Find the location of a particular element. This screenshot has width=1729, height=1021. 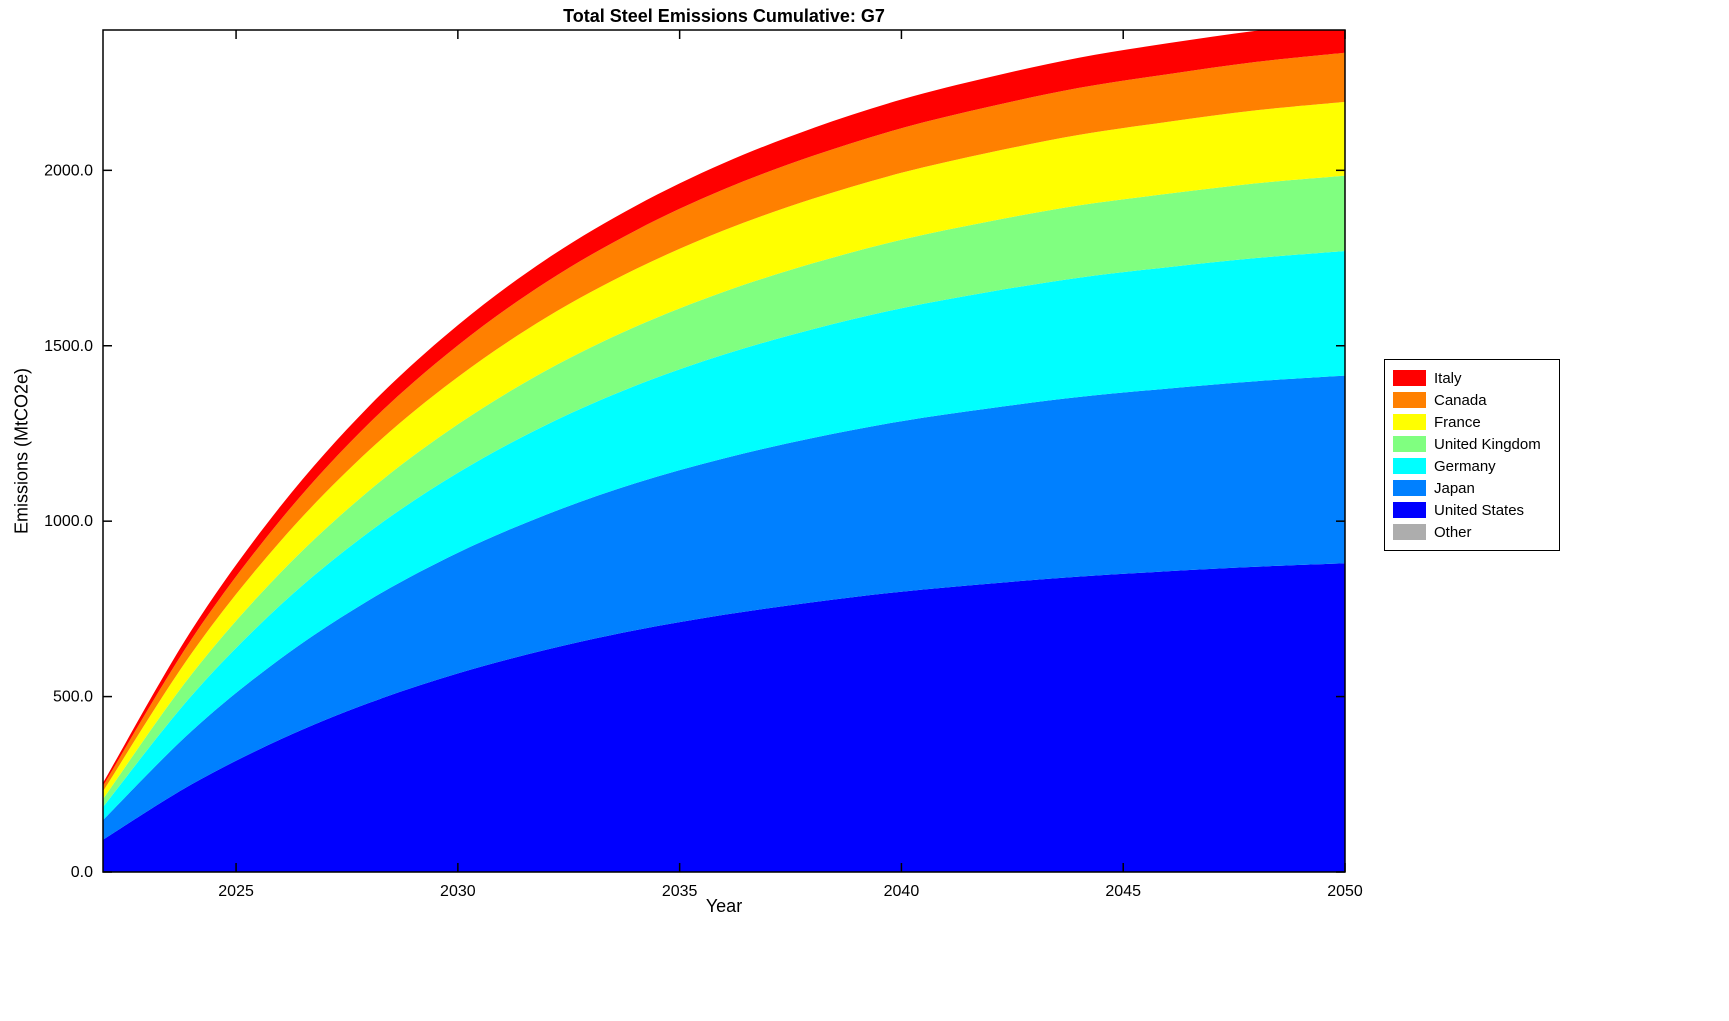

legend-item: Canada is located at coordinates (1472, 400).